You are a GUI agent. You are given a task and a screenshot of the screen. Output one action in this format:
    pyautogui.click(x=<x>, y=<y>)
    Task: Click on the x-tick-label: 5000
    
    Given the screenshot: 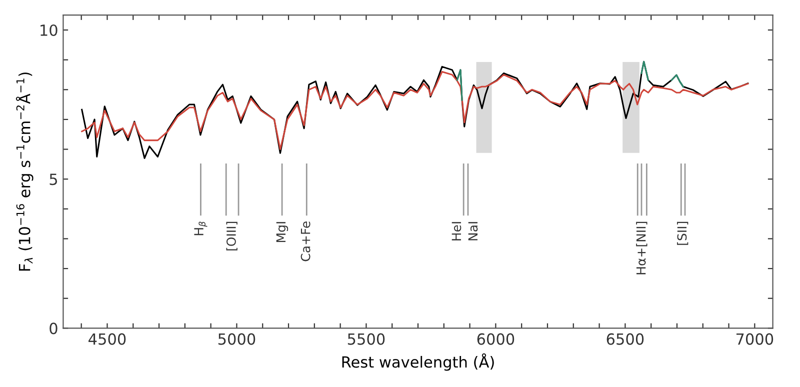 What is the action you would take?
    pyautogui.click(x=237, y=339)
    